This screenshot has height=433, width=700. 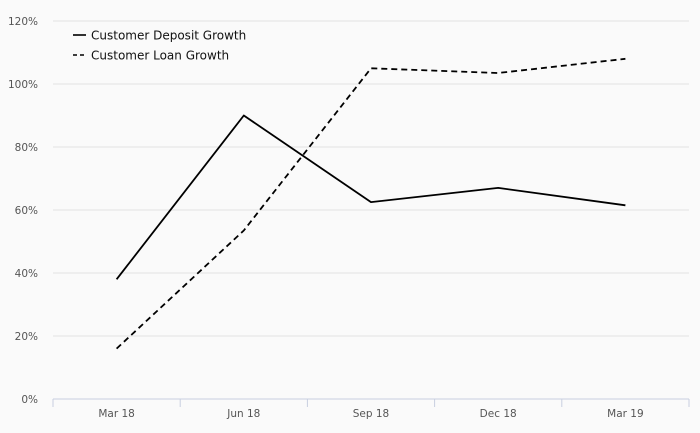 What do you see at coordinates (168, 36) in the screenshot?
I see `legend-label: Customer Deposit Growth` at bounding box center [168, 36].